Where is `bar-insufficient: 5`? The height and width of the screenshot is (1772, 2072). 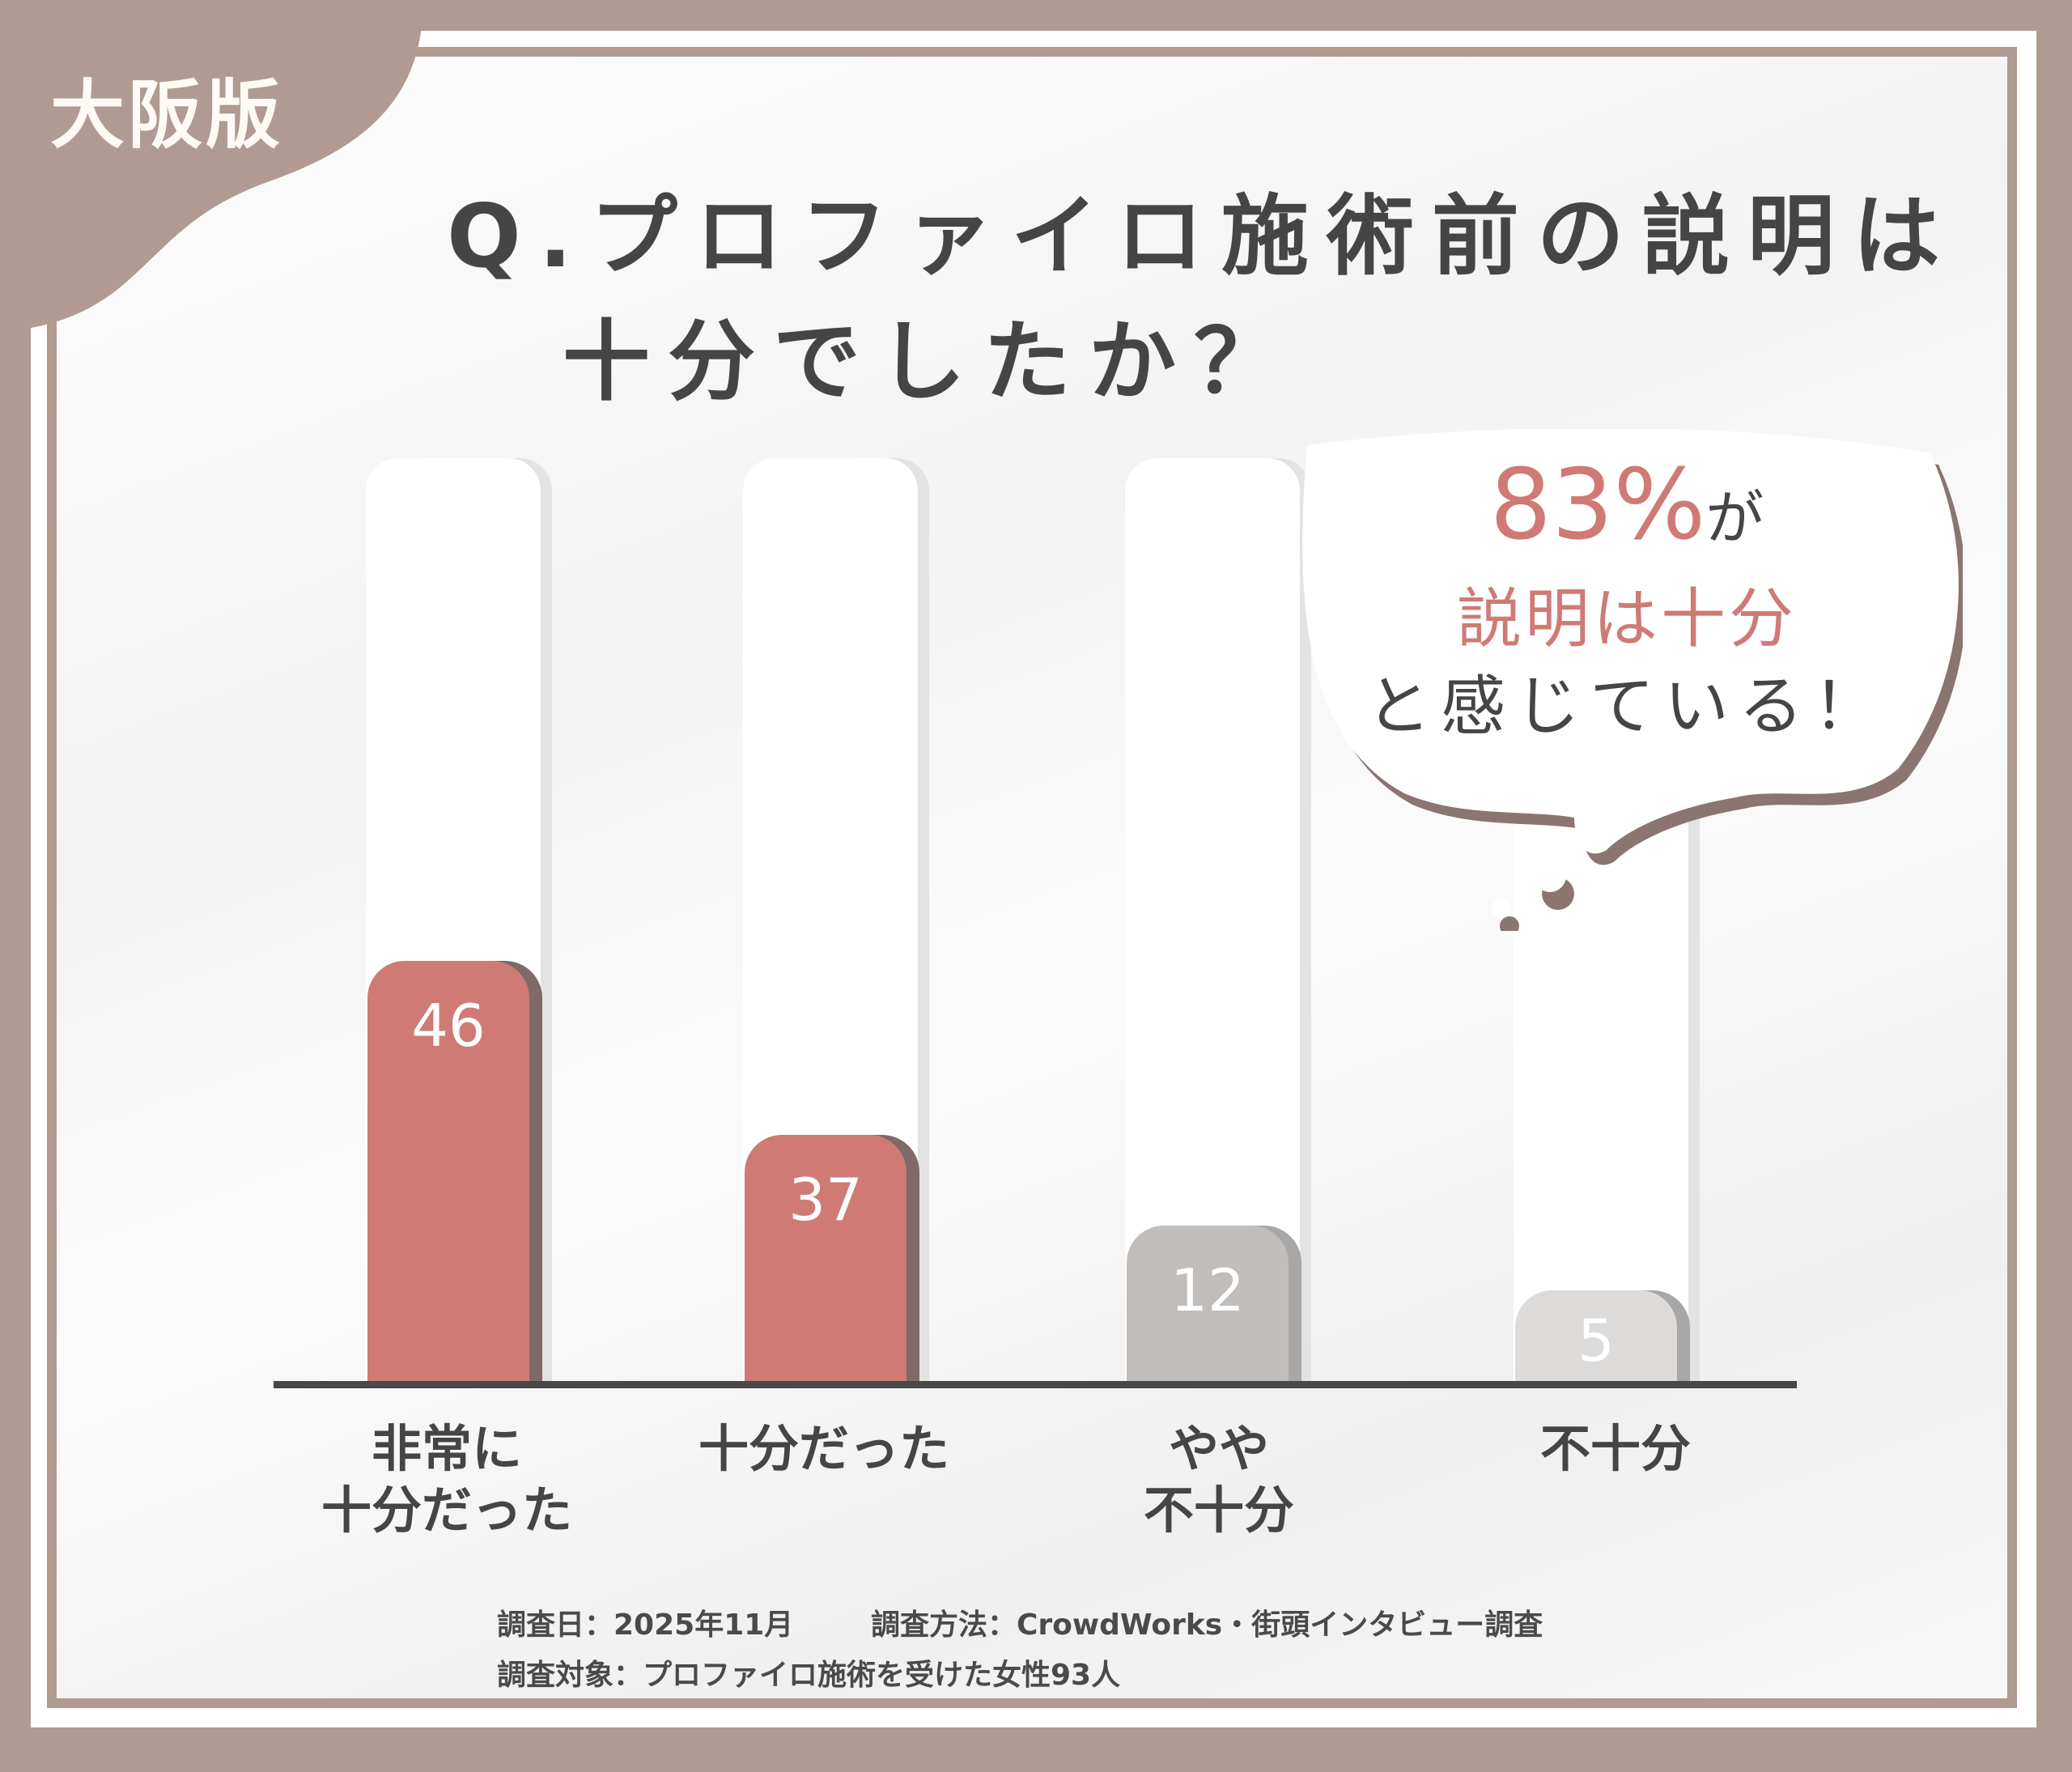 bar-insufficient: 5 is located at coordinates (1596, 1336).